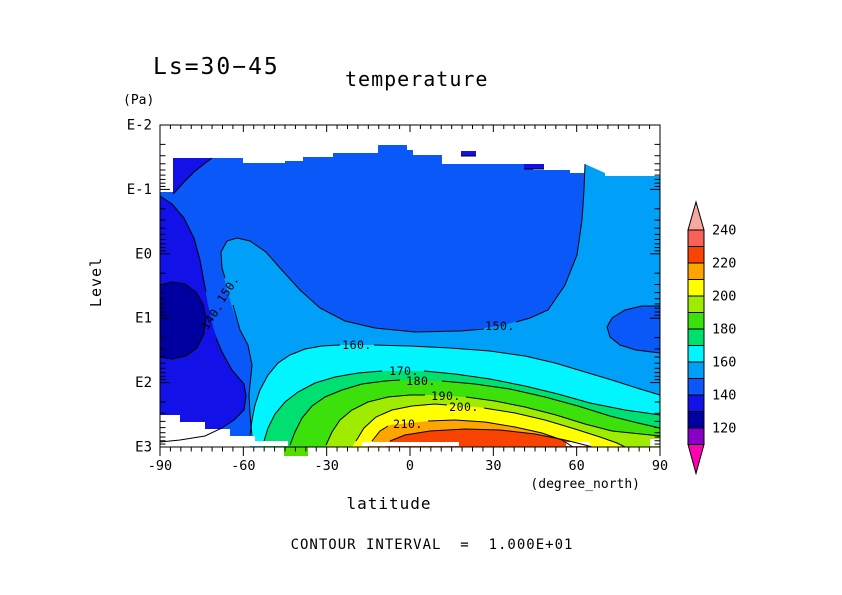  Describe the element at coordinates (242, 370) in the screenshot. I see `contour-150-left-lower` at that location.